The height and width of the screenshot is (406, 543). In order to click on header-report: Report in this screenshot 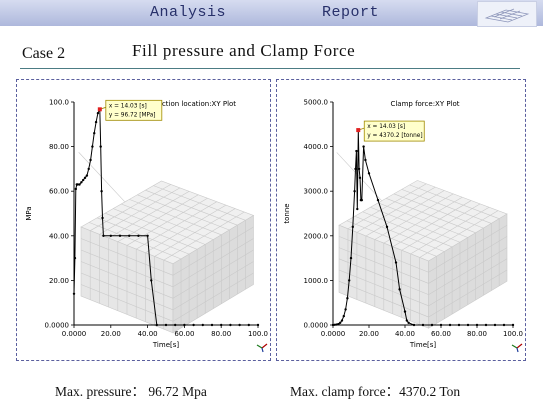, I will do `click(351, 12)`.